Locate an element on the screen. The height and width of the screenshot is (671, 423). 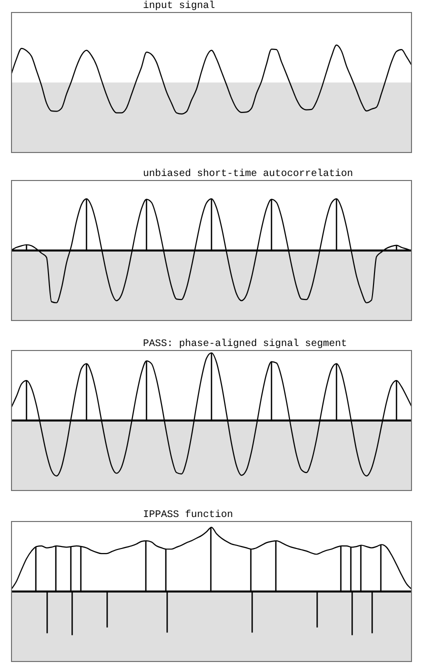
chart-title: PASS: phase-aligned signal segment is located at coordinates (245, 344).